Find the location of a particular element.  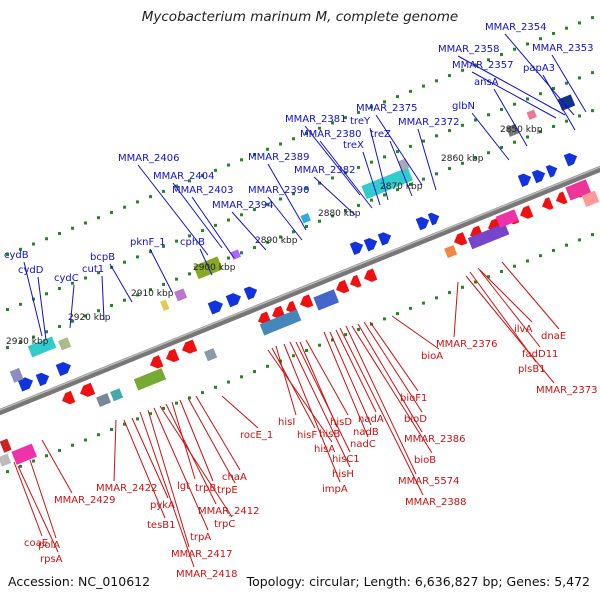

reverse-gene-label: MMAR_2429 is located at coordinates (85, 500).